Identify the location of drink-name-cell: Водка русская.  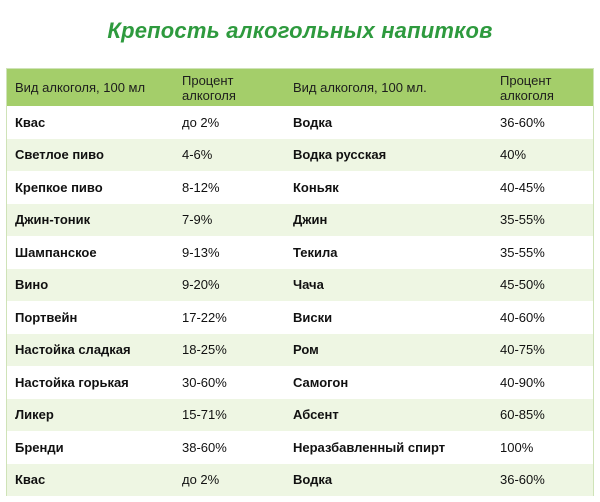
(340, 154).